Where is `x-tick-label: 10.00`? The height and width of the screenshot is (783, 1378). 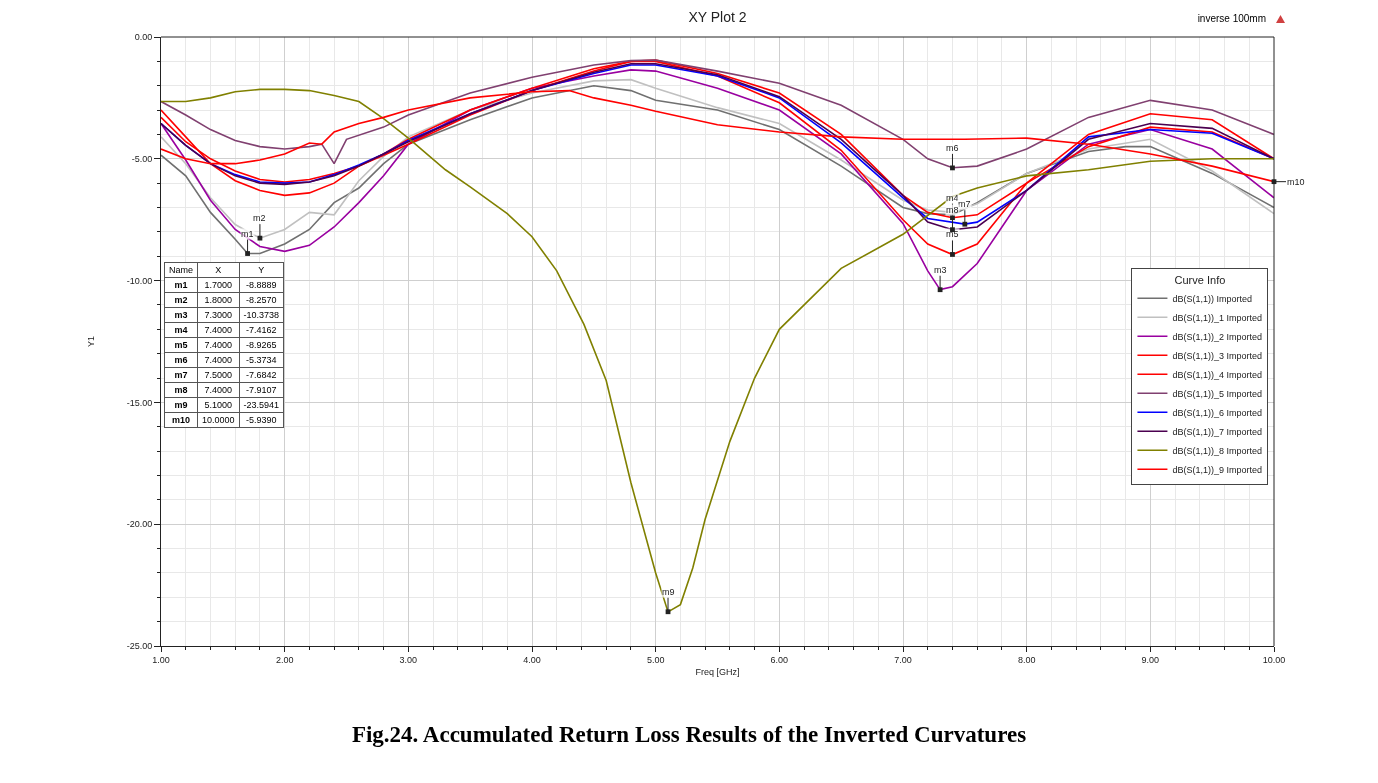 x-tick-label: 10.00 is located at coordinates (1274, 659).